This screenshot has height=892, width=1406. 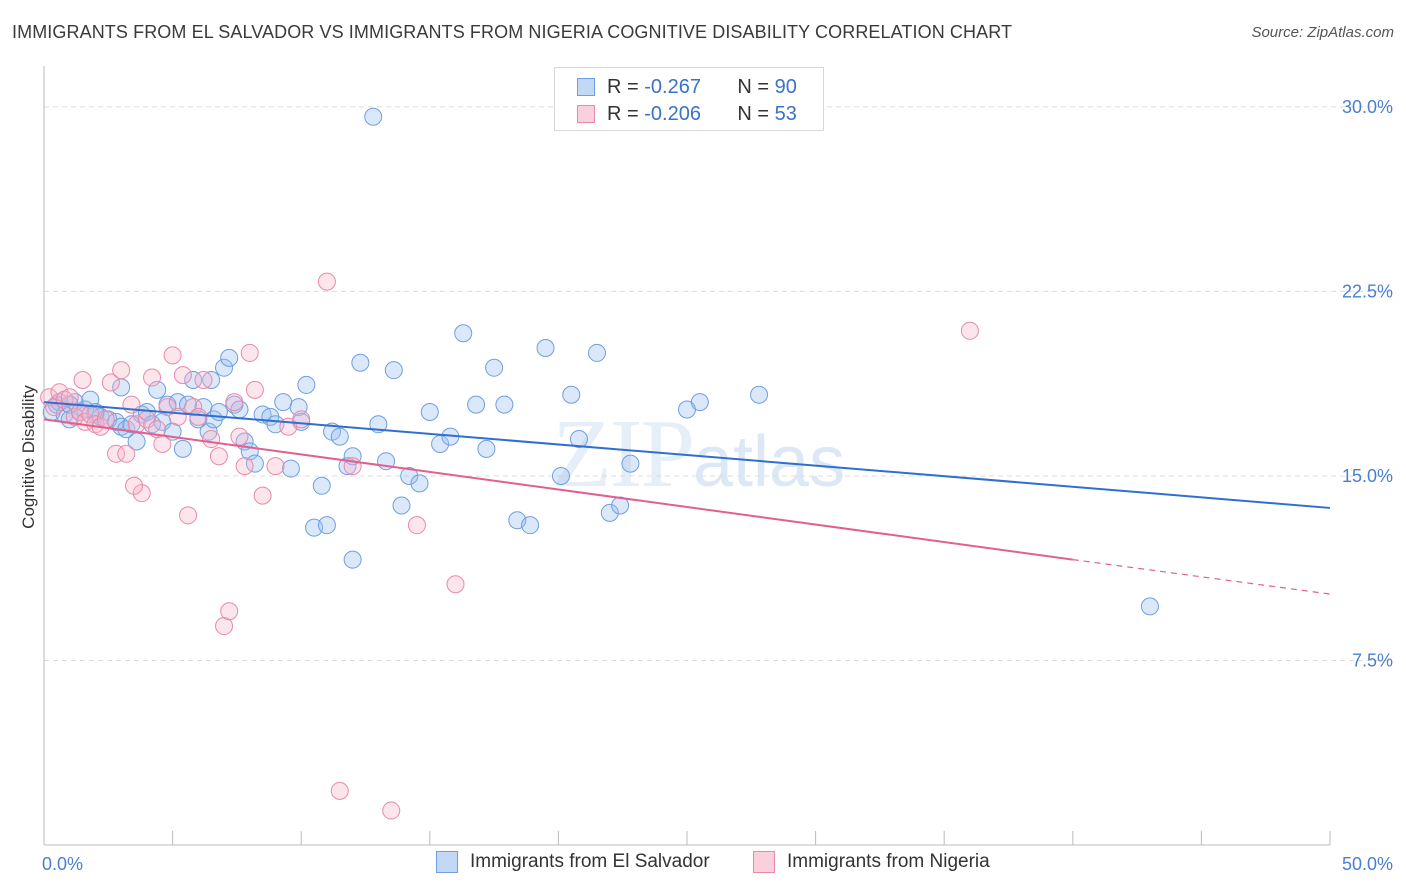 I want to click on legend-r-value: -0.267, so click(x=672, y=86).